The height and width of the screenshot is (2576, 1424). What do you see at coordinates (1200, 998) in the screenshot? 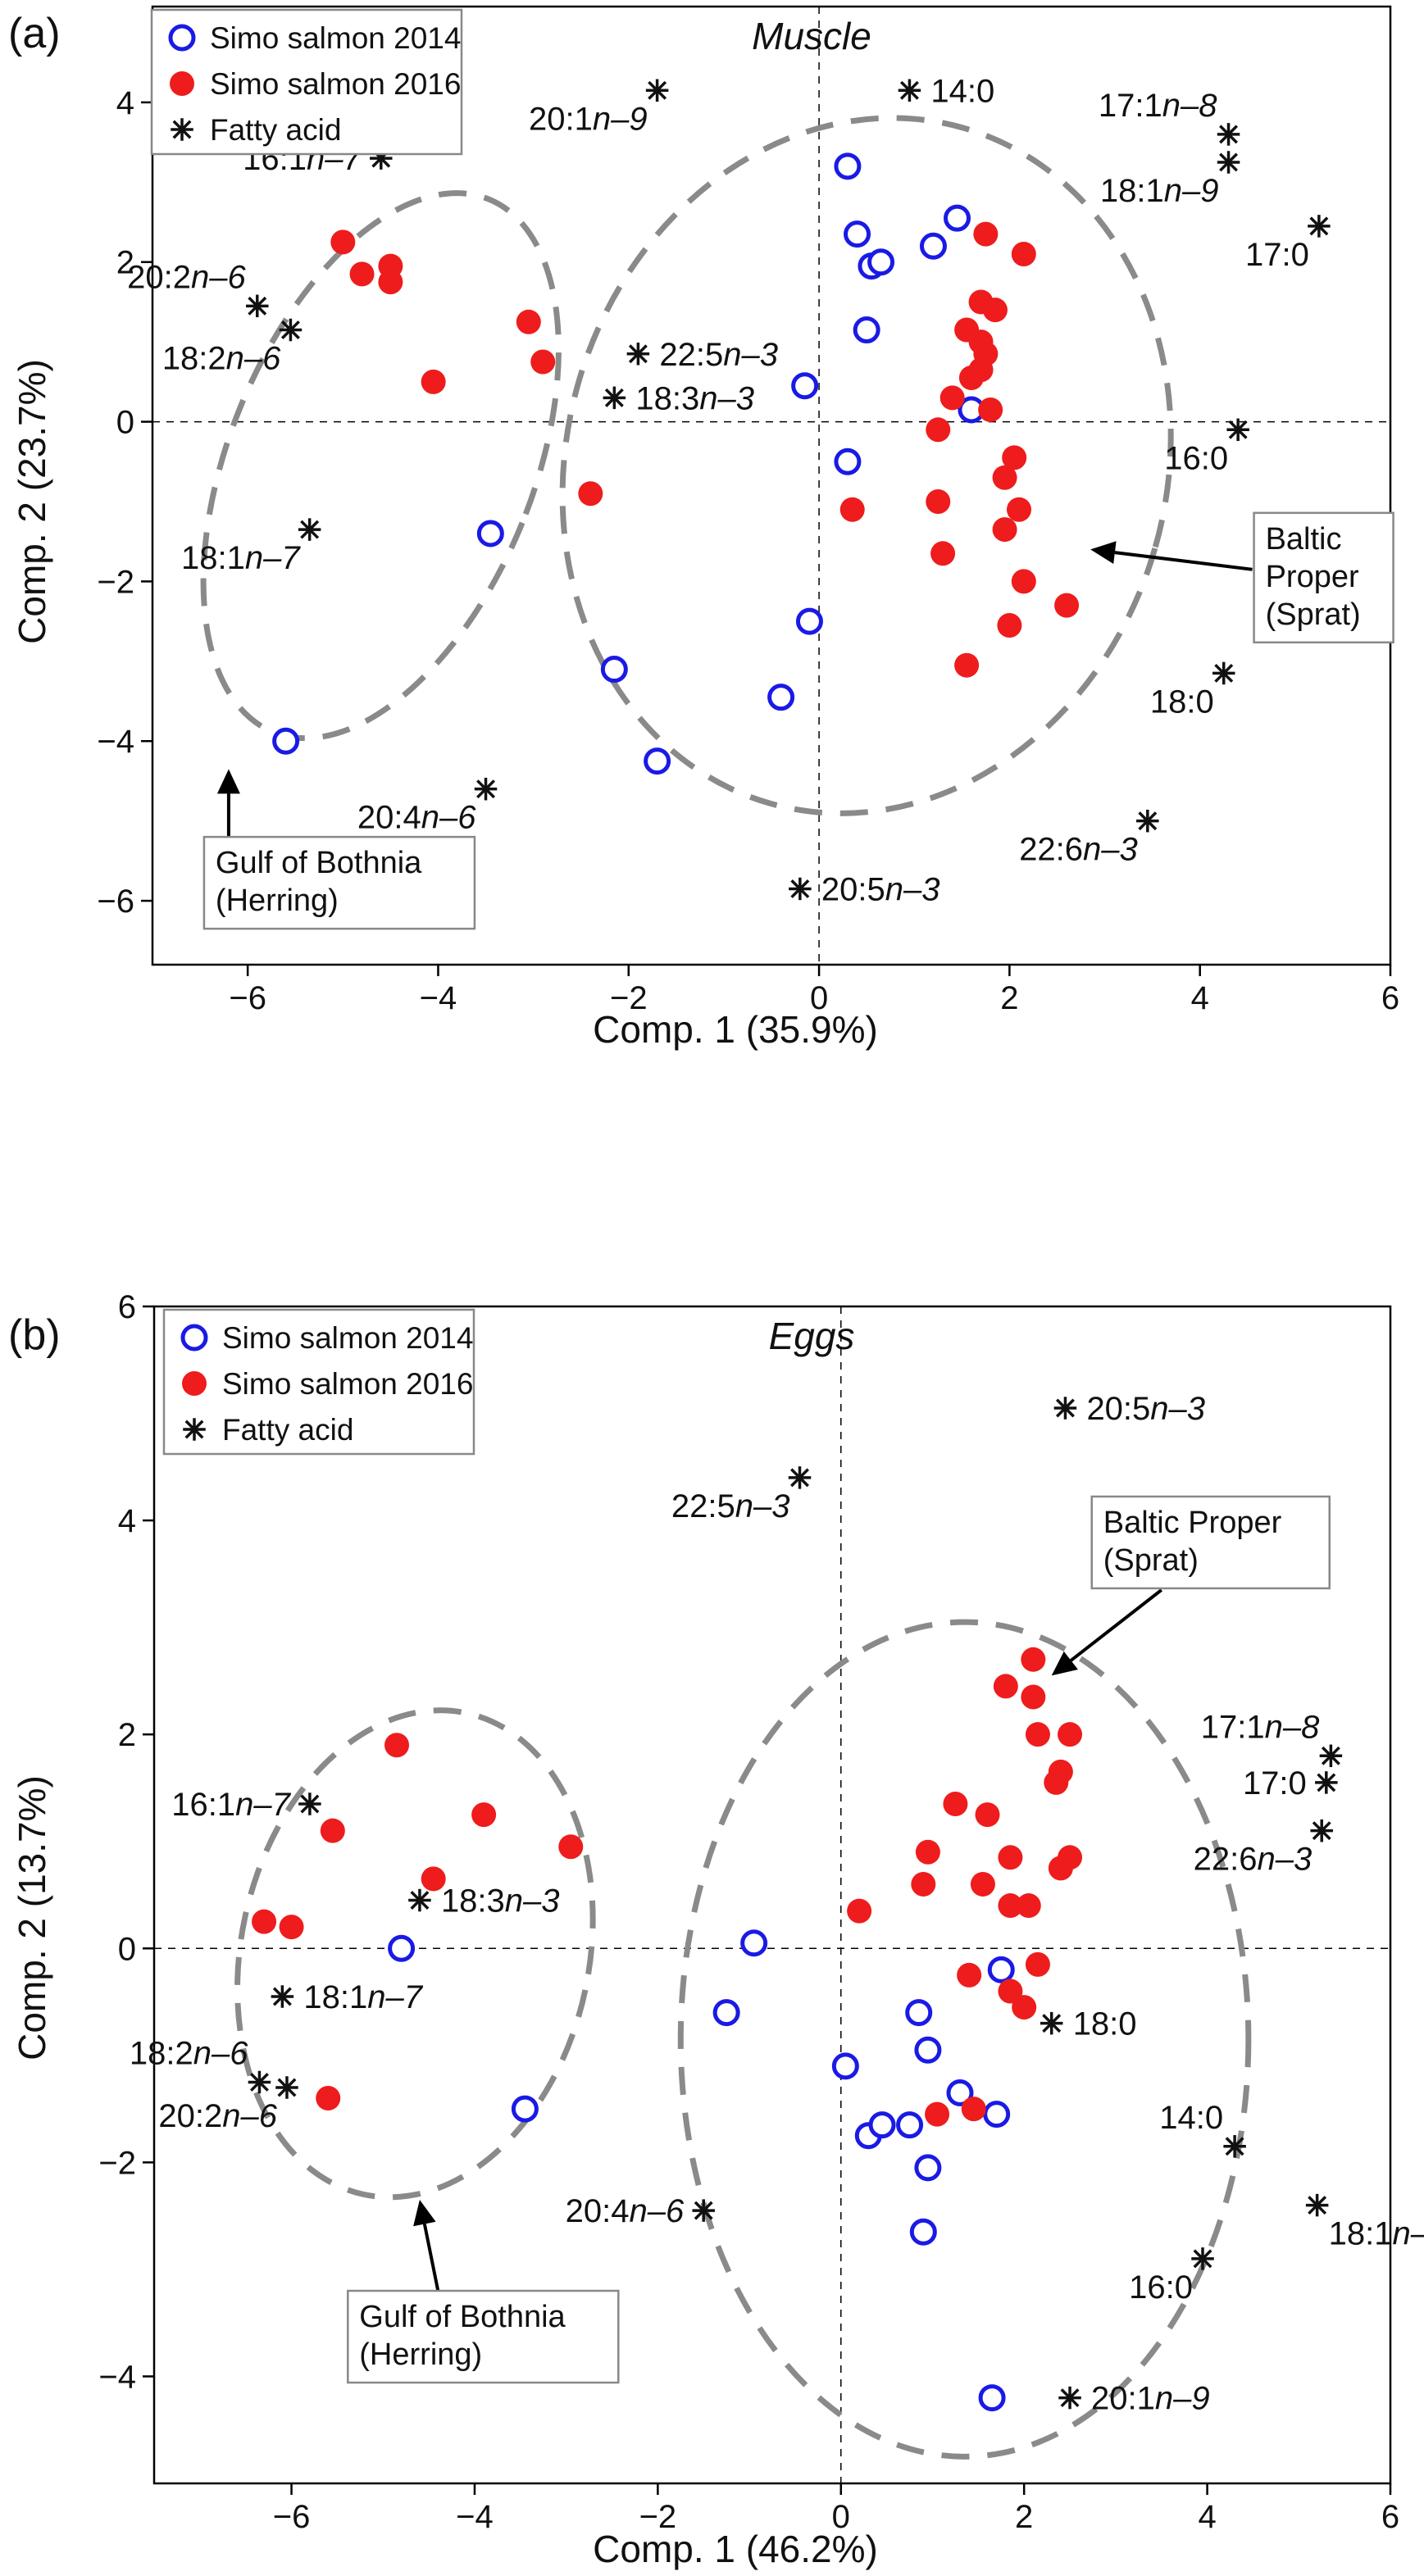
I see `x-tick-label: 4` at bounding box center [1200, 998].